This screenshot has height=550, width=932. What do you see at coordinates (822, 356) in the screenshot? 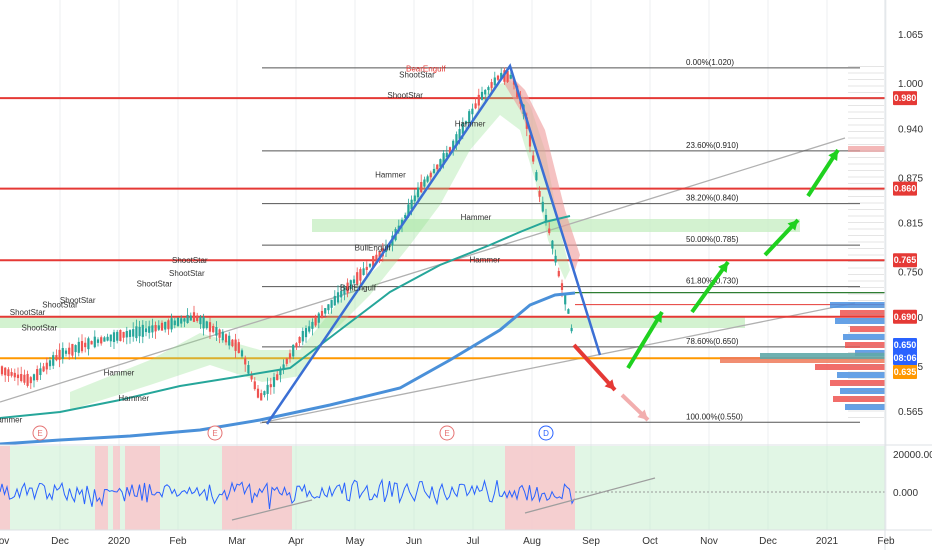
I see `volume-profile-poc` at bounding box center [822, 356].